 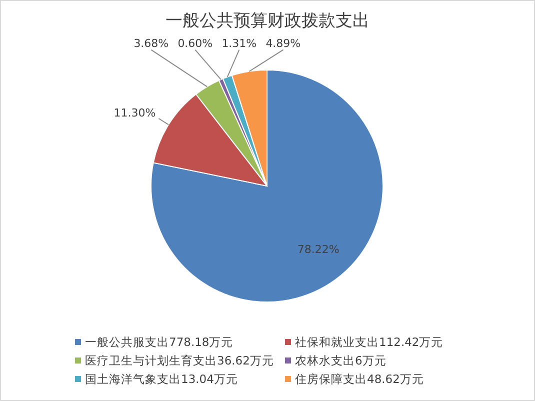 I want to click on legend-label: 国土海洋气象支出13.04万元, so click(x=161, y=379).